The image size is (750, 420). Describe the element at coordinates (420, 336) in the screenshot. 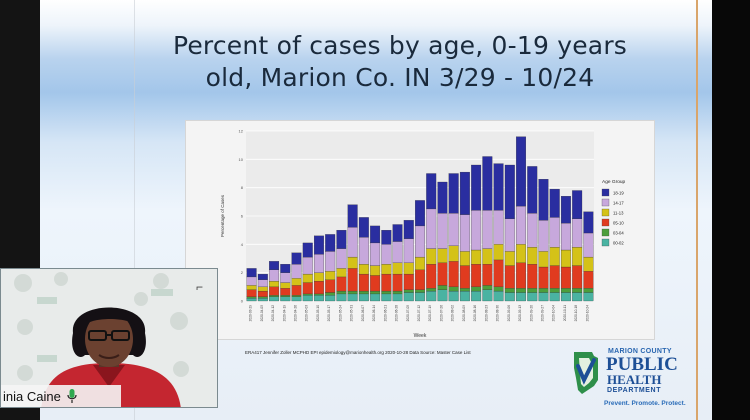

I see `x-axis-label: Week` at that location.